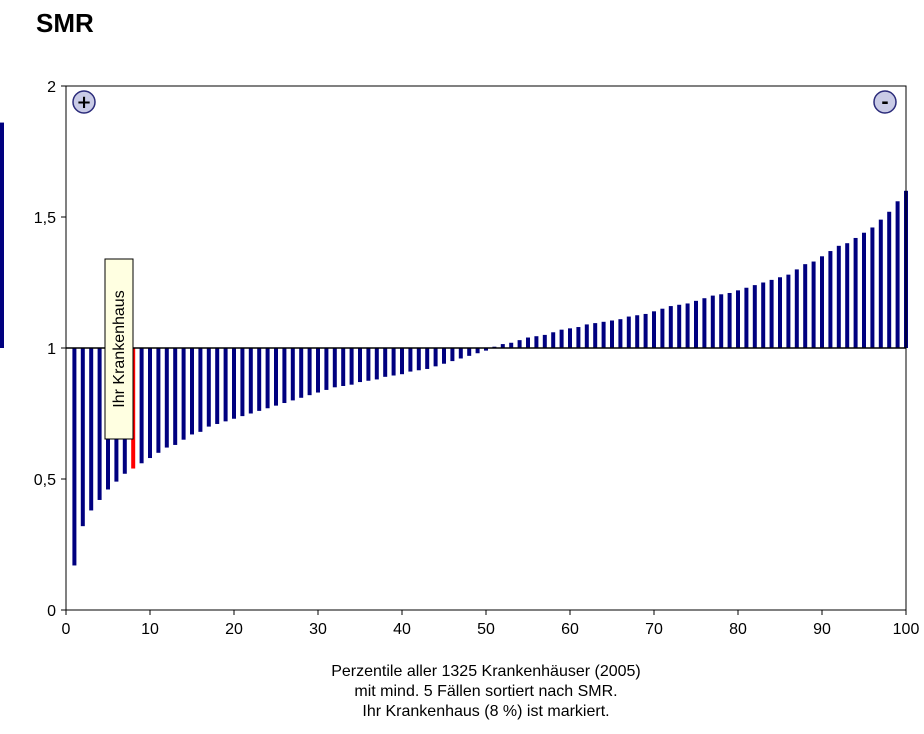 This screenshot has height=734, width=924. I want to click on y-tick-label: 0,5, so click(45, 480).